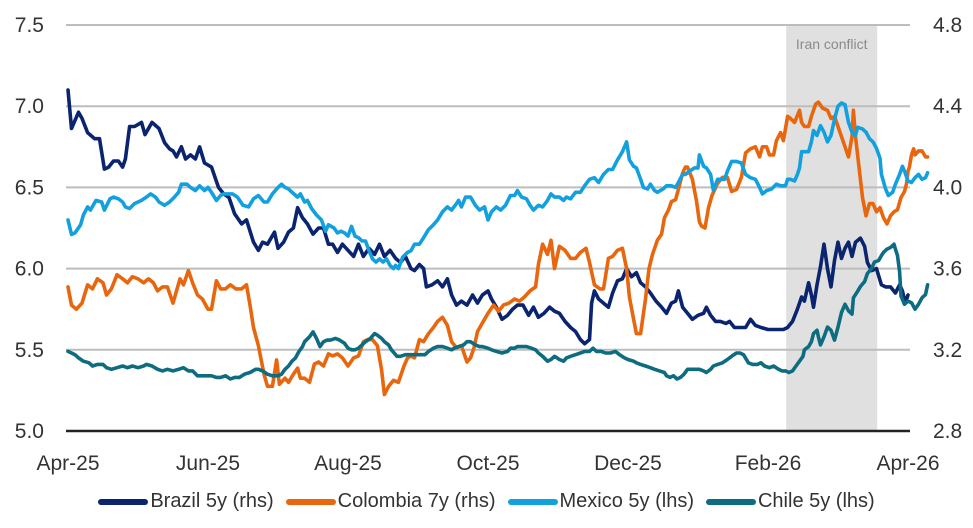  What do you see at coordinates (29, 269) in the screenshot?
I see `y-left-tick-label: 6.0` at bounding box center [29, 269].